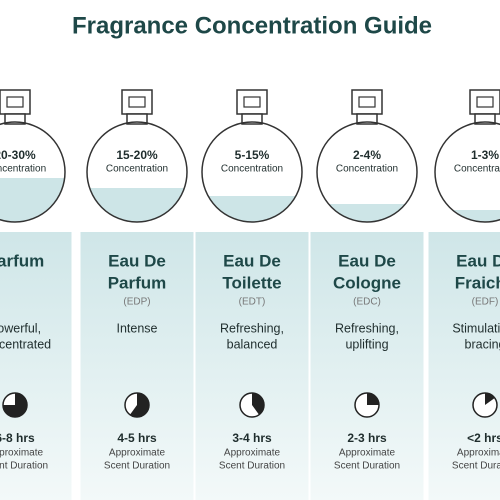  Describe the element at coordinates (367, 302) in the screenshot. I see `abbreviation: (EDC)` at that location.